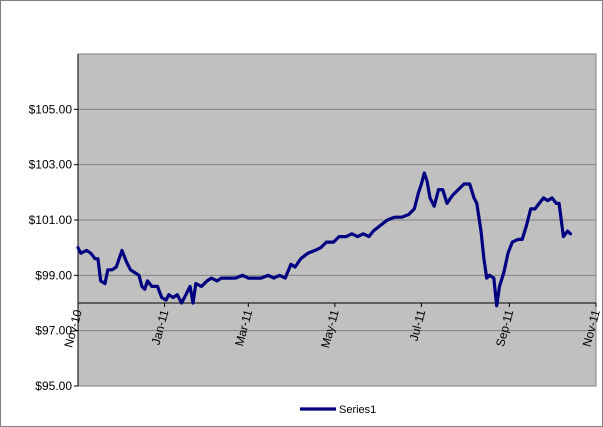 This screenshot has height=427, width=603. What do you see at coordinates (51, 165) in the screenshot?
I see `y-tick-label: $103.00` at bounding box center [51, 165].